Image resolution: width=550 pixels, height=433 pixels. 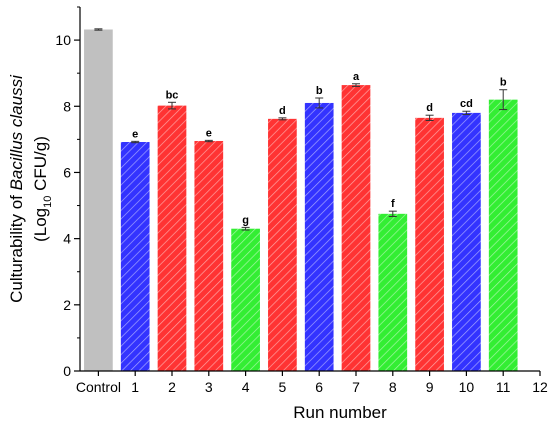 I want to click on bar-group-5: d, so click(x=282, y=238).